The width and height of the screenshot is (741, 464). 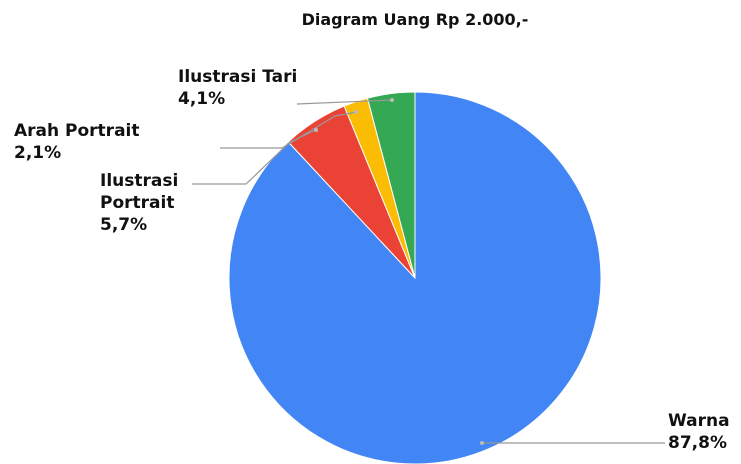 I want to click on slice-label: Ilustrasi Portrait 5,7%, so click(x=145, y=203).